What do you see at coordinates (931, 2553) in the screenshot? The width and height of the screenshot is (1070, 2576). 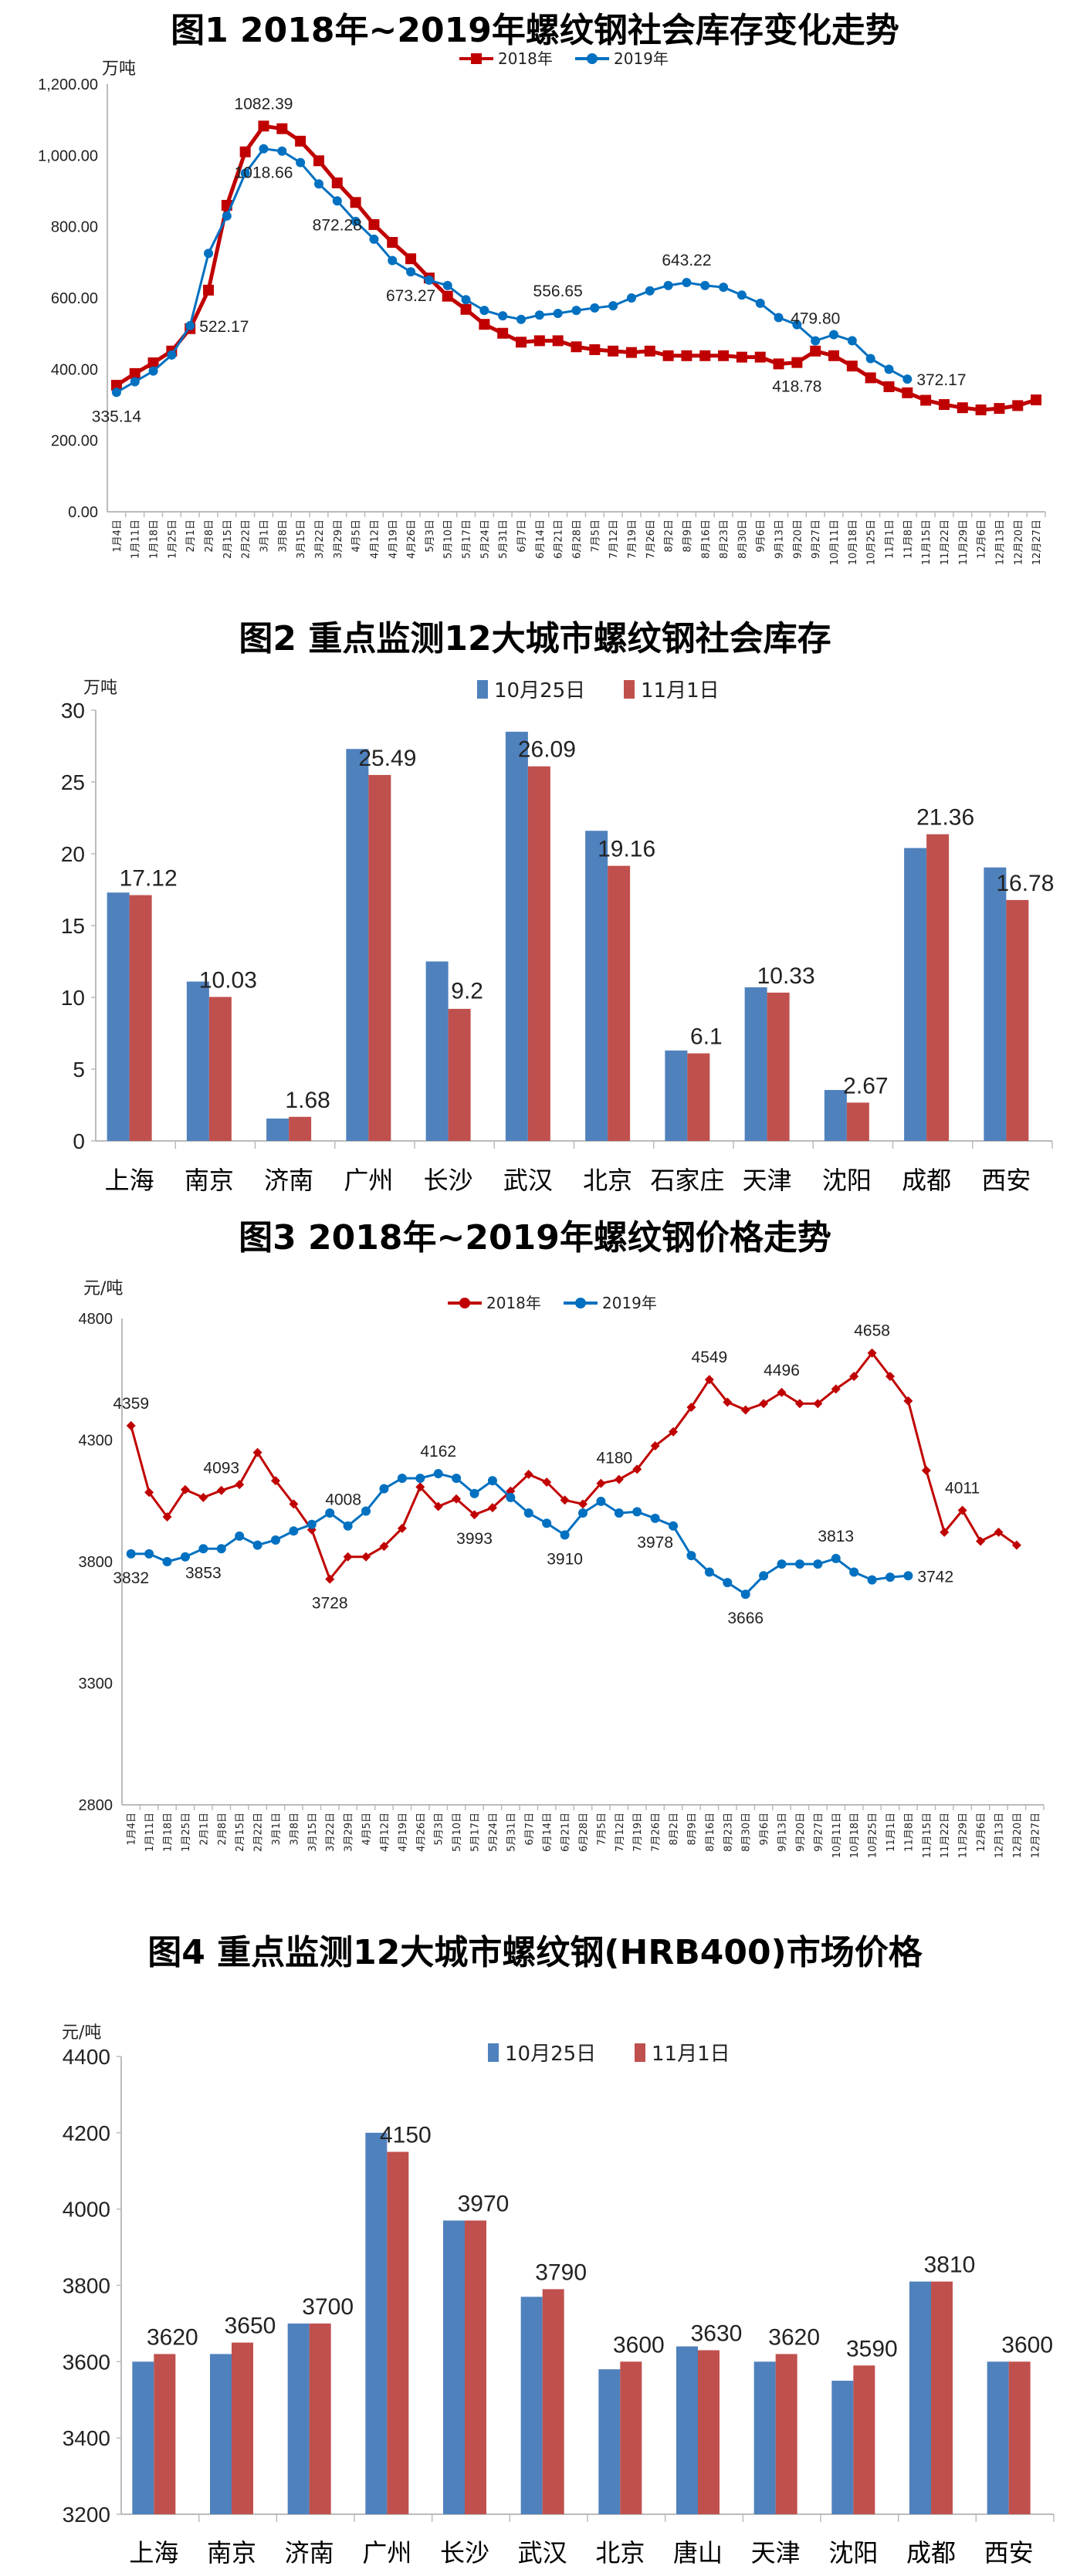 I see `x-category-label: 成都` at bounding box center [931, 2553].